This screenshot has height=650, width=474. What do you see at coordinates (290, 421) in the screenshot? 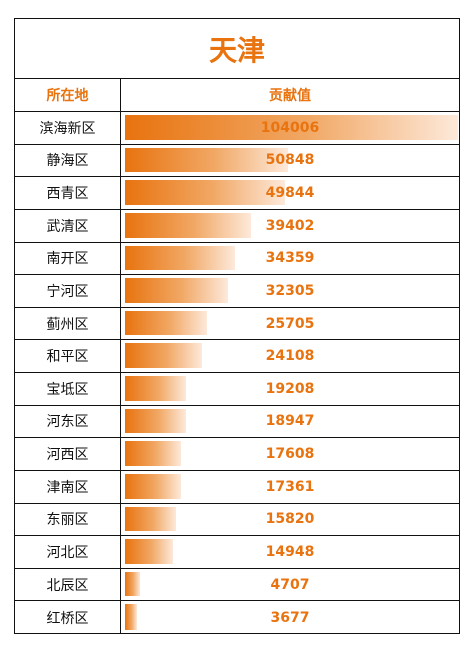
I see `data-label: 18947` at bounding box center [290, 421].